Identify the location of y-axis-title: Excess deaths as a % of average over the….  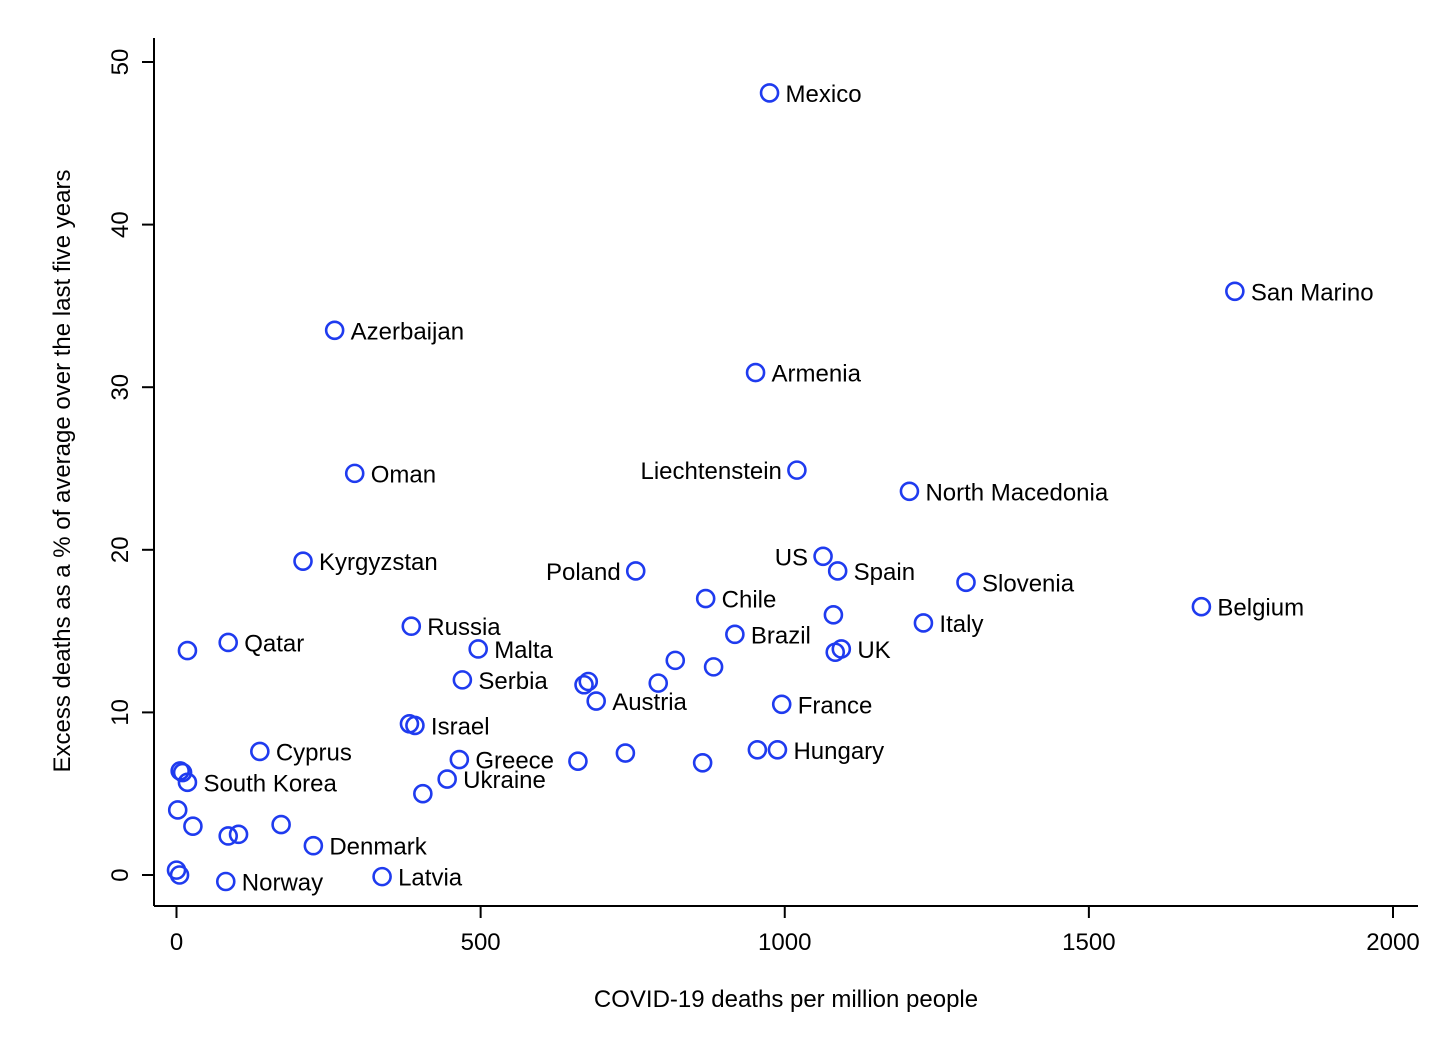
(62, 471).